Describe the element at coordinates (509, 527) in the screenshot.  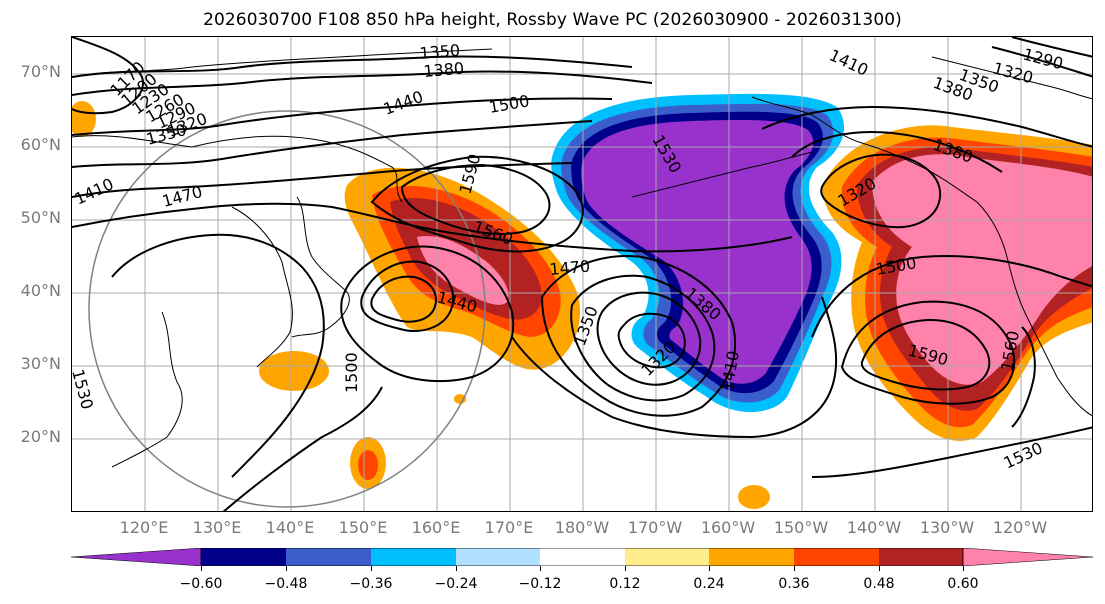
I see `lon-label-170e: 170°E` at that location.